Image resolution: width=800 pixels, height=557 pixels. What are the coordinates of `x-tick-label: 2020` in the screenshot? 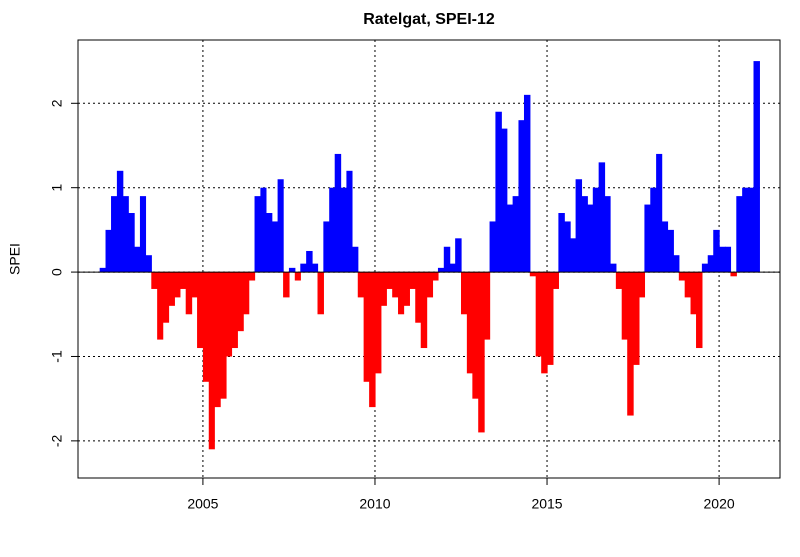 It's located at (719, 504).